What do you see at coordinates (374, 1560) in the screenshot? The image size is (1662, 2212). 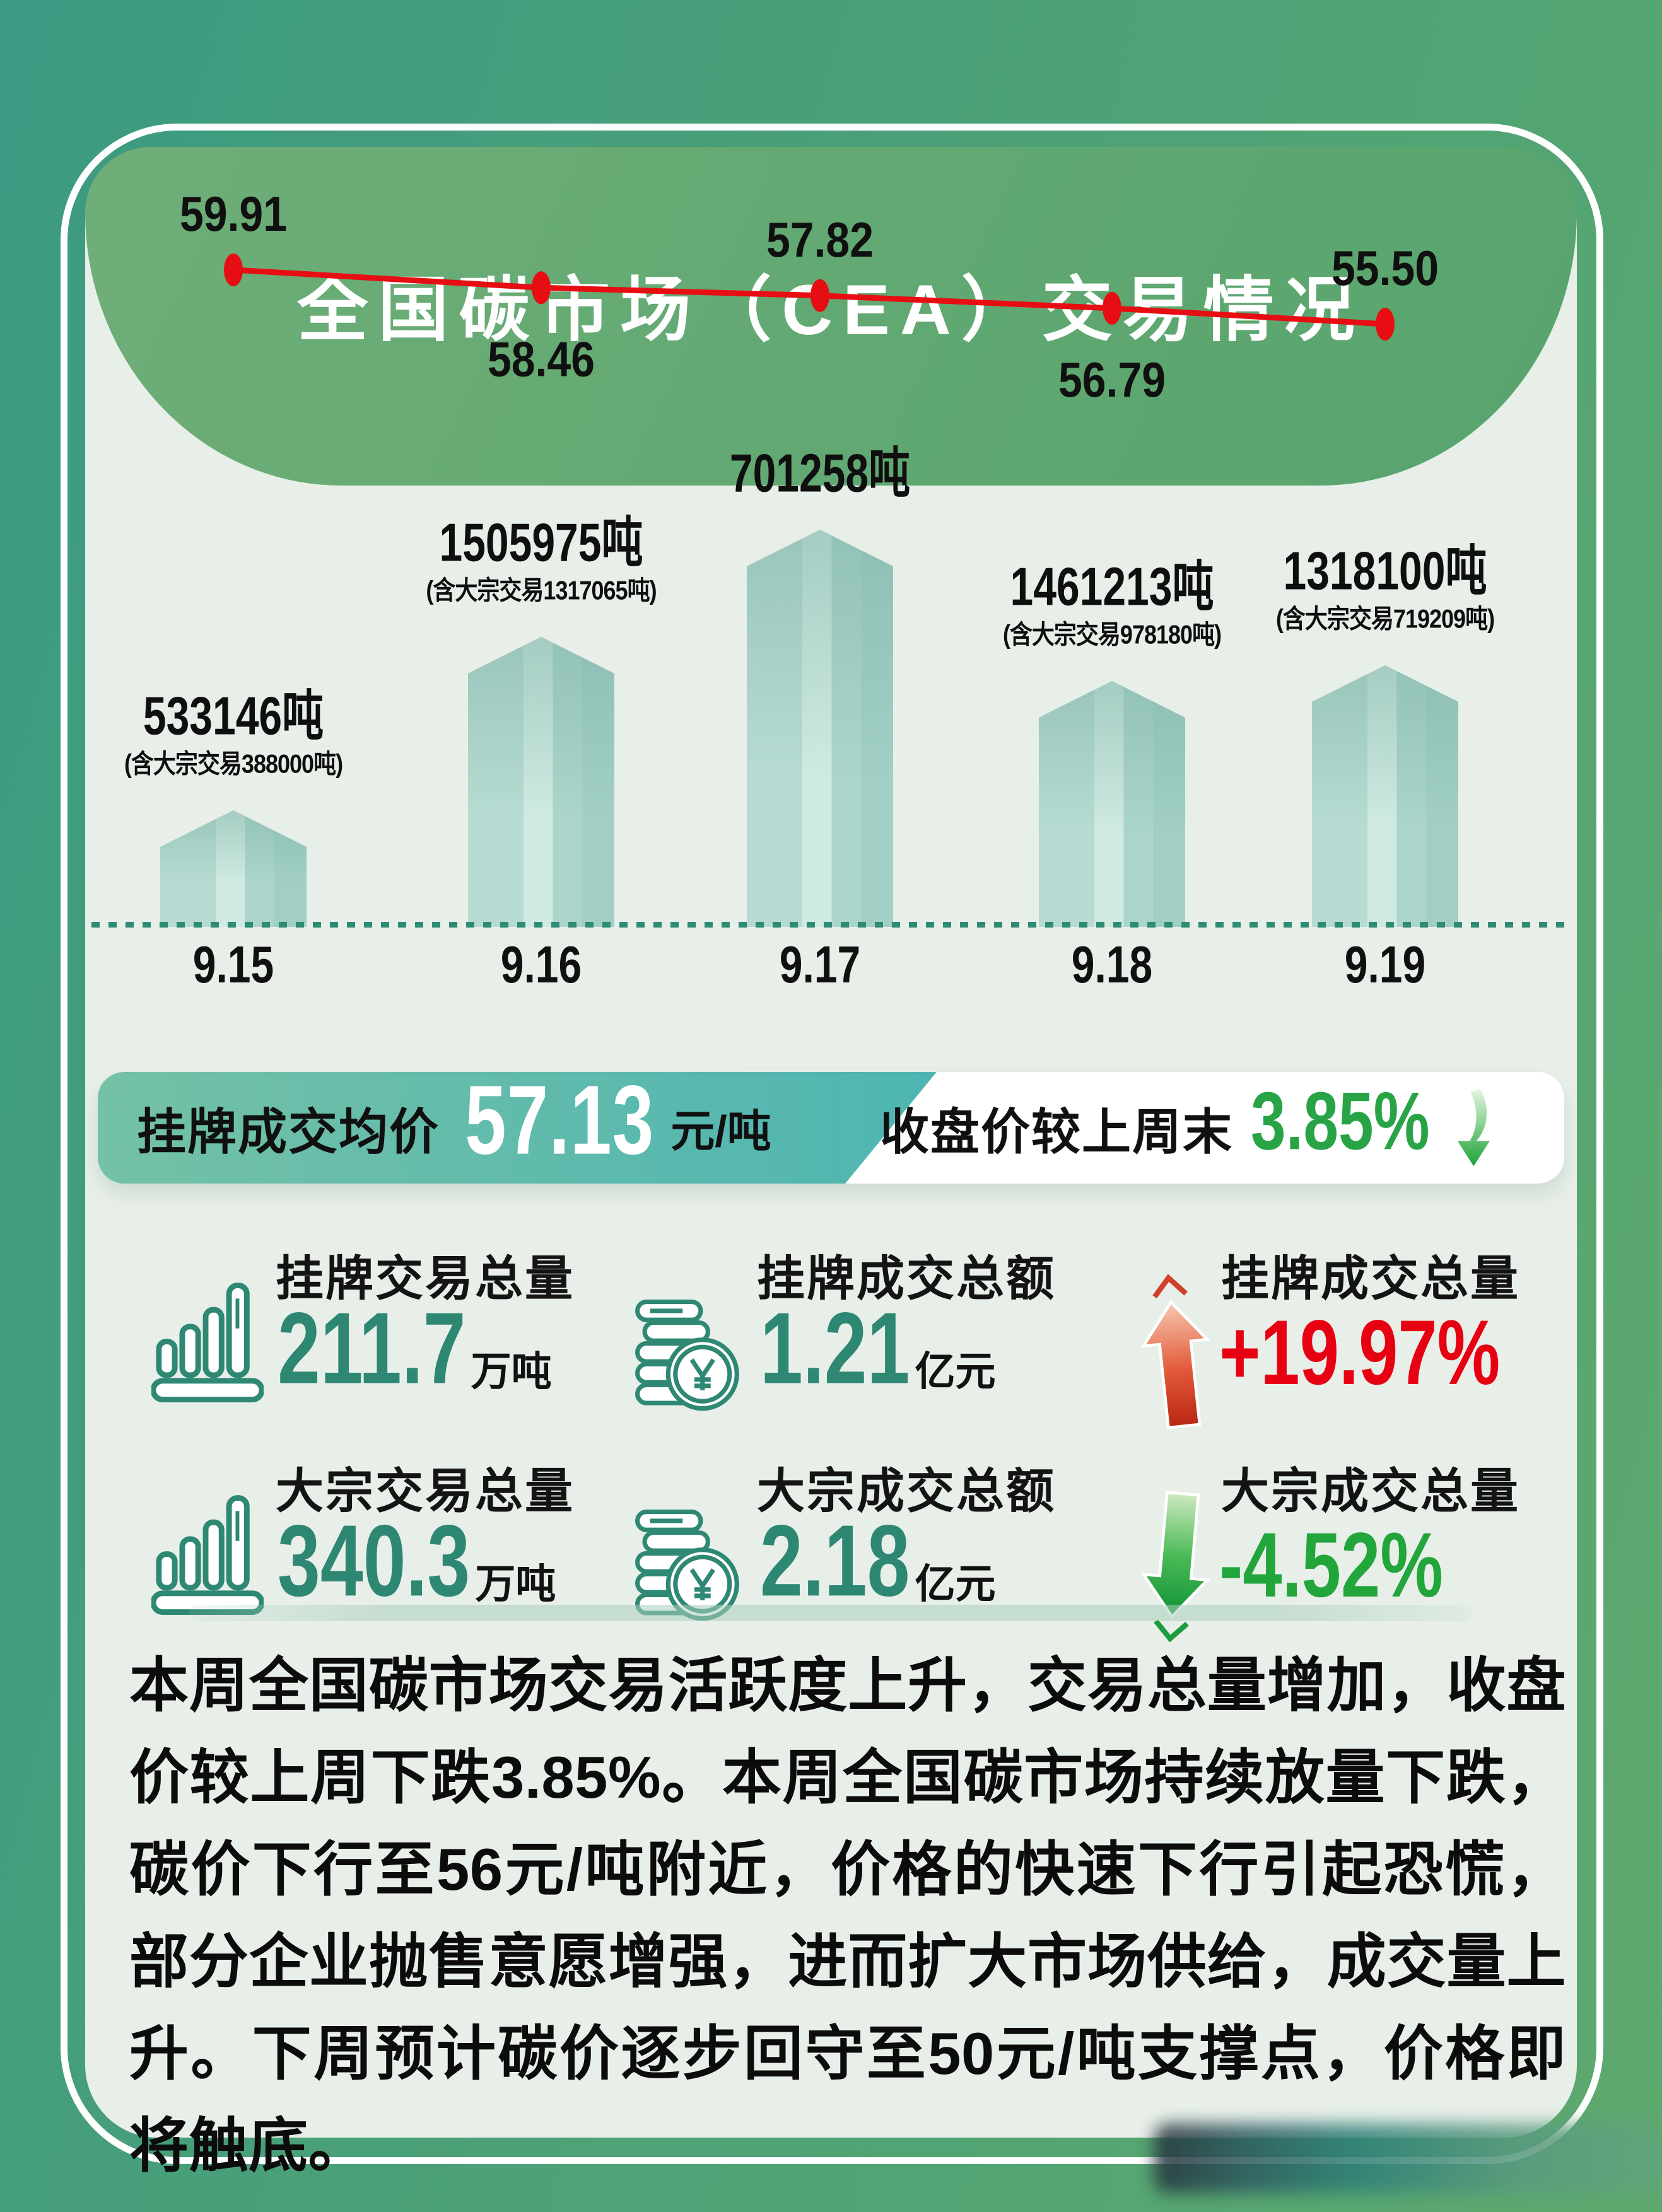 I see `stat-number: 340.3` at bounding box center [374, 1560].